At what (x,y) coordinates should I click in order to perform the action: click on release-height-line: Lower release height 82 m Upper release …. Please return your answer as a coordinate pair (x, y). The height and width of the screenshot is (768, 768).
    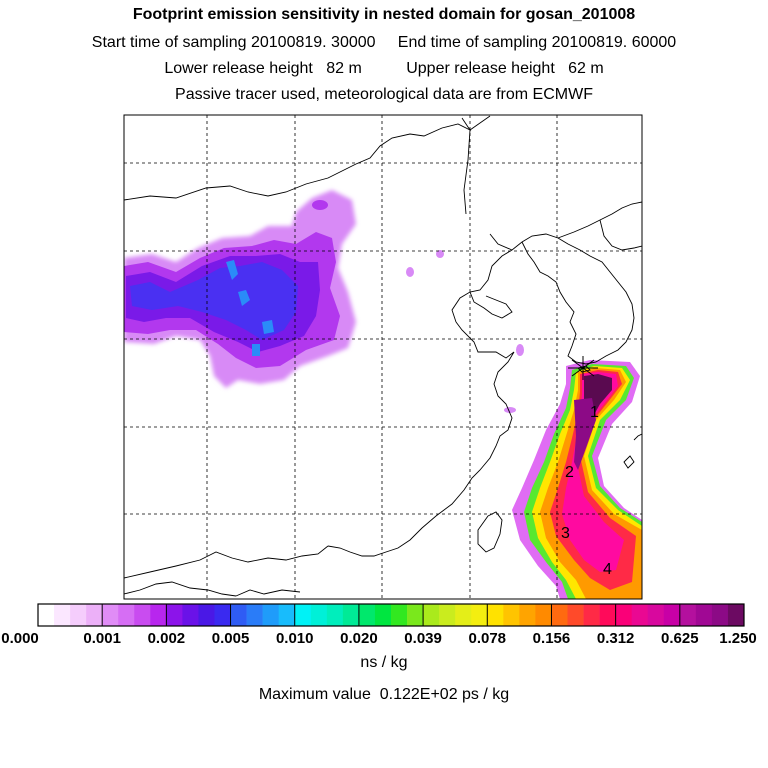
    Looking at the image, I should click on (384, 68).